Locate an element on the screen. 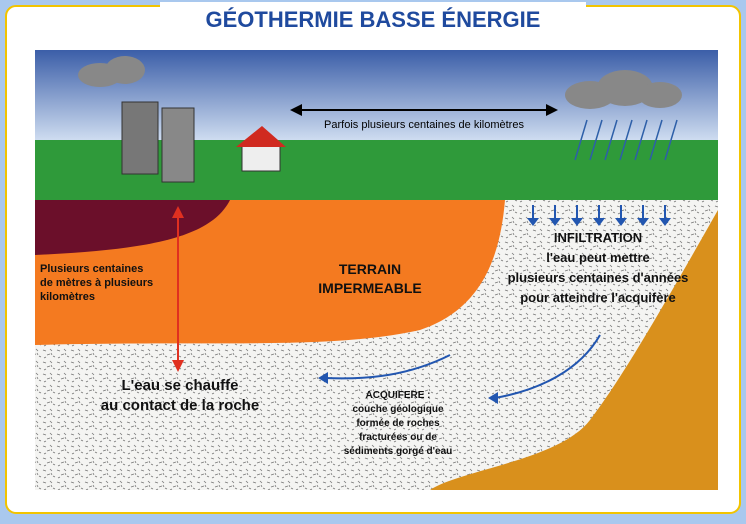 The height and width of the screenshot is (524, 746). aquifer-line: couche géologique is located at coordinates (398, 409).